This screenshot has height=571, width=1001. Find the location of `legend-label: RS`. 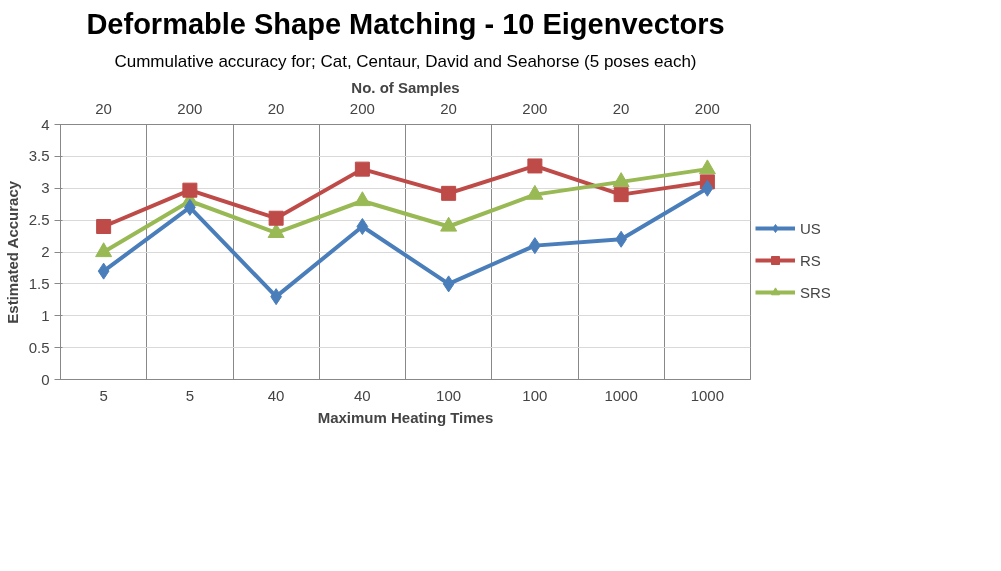

legend-label: RS is located at coordinates (810, 260).